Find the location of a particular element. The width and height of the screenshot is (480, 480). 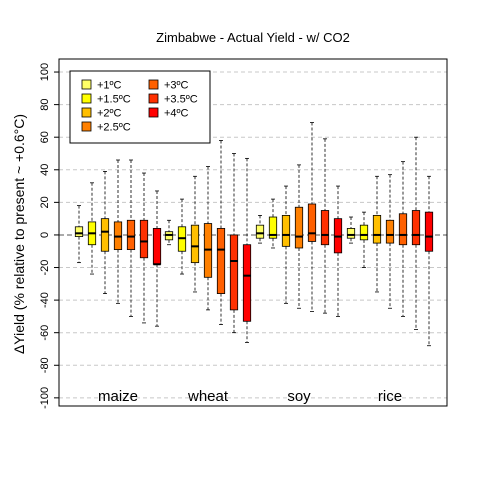

legend-label: +3.5ºC is located at coordinates (181, 100).